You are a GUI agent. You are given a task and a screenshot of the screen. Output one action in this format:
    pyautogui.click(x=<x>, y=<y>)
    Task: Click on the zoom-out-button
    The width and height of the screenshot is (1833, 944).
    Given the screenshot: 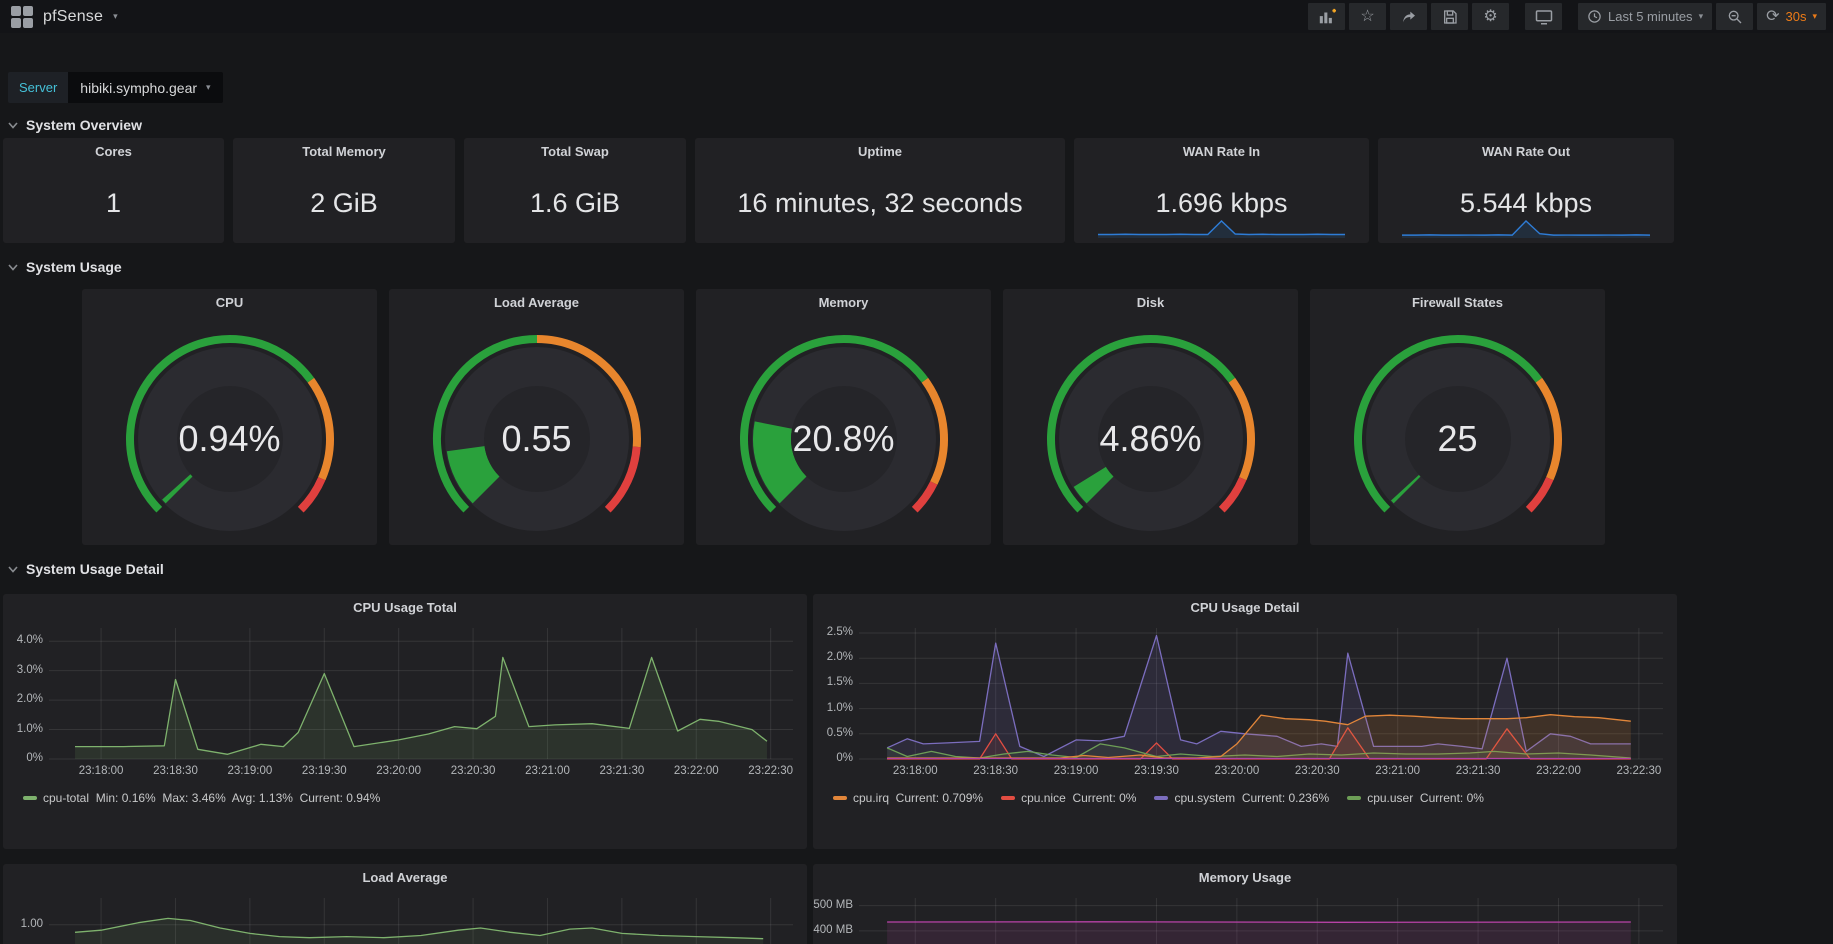 What is the action you would take?
    pyautogui.click(x=1735, y=16)
    